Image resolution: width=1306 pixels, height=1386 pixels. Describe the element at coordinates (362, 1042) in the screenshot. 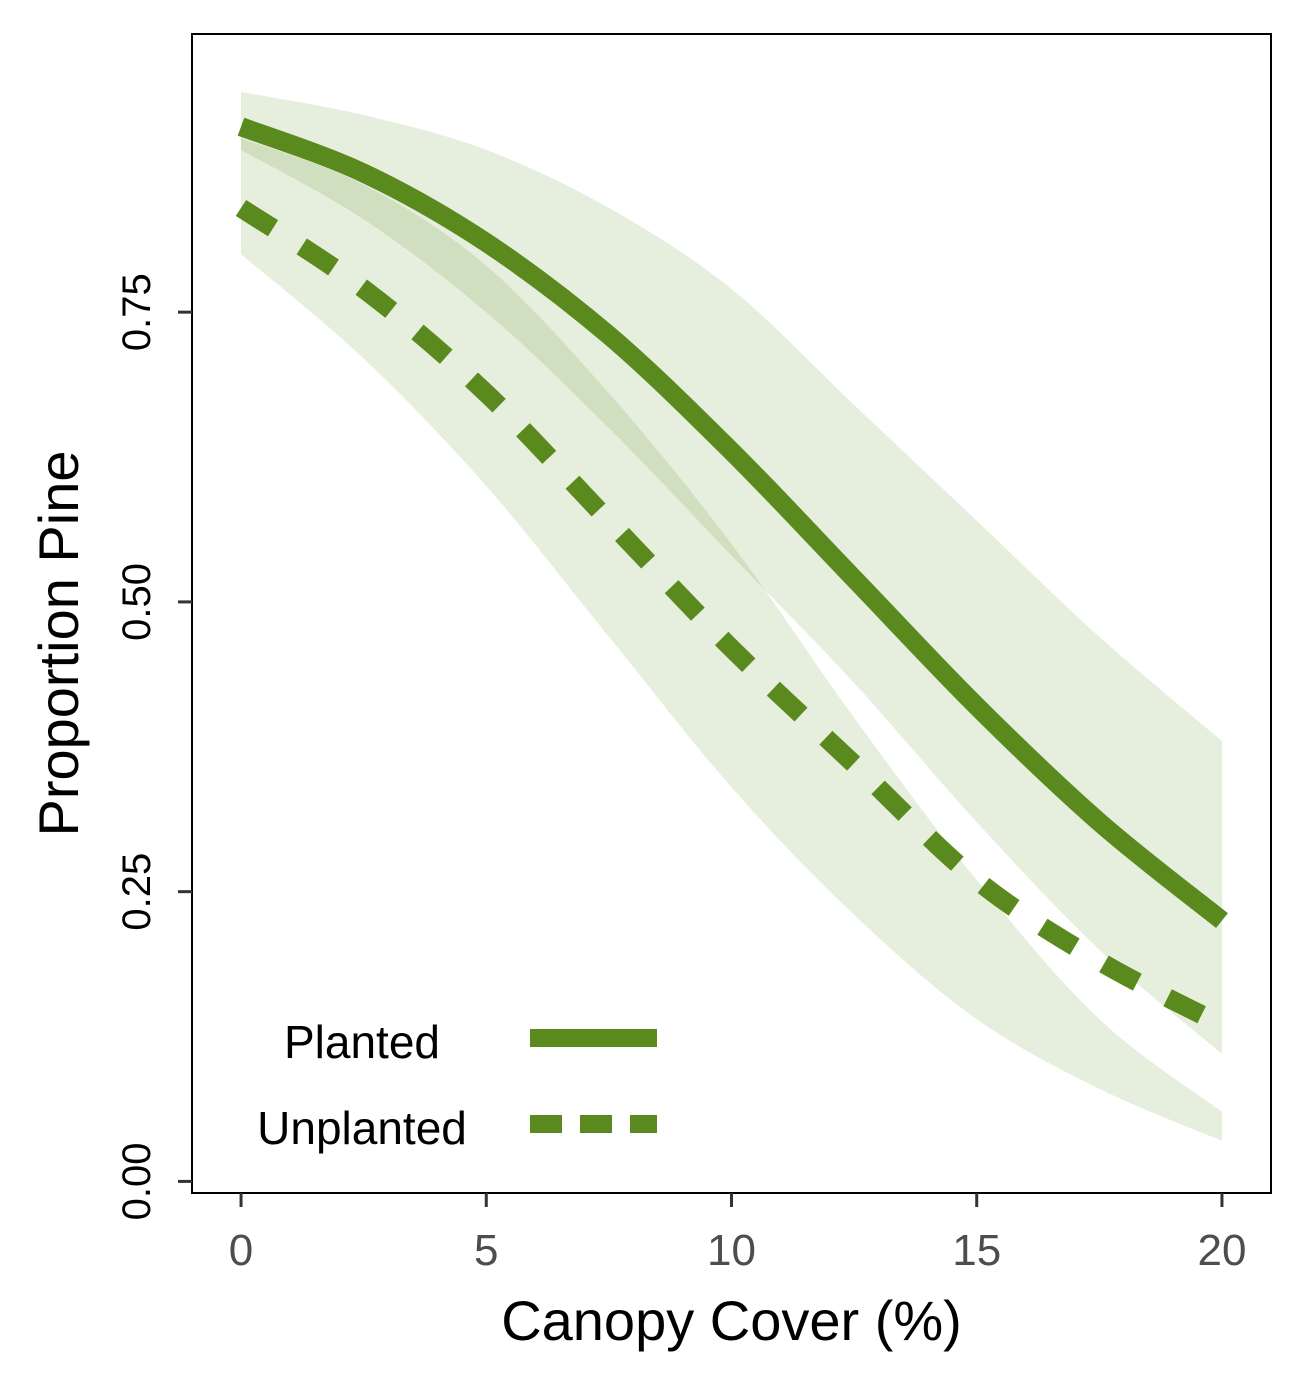

I see `legend-label-planted: Planted` at that location.